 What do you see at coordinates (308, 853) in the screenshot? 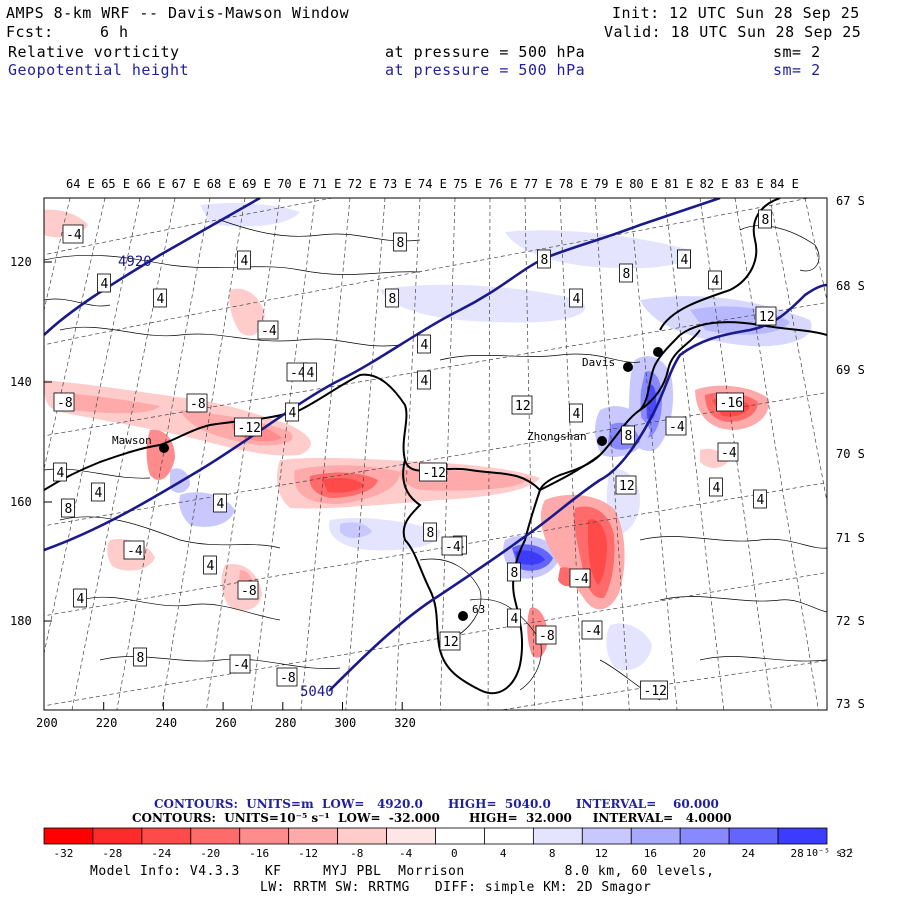
I see `colorbar-label: -12` at bounding box center [308, 853].